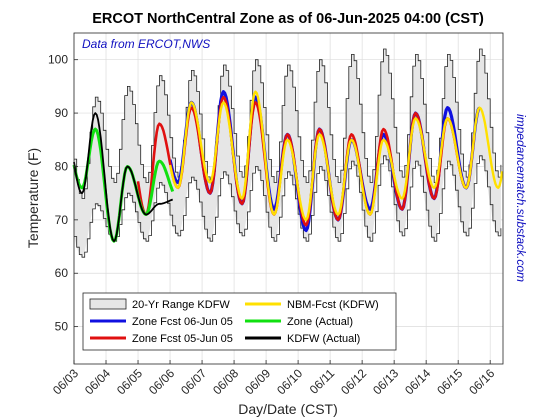  What do you see at coordinates (62, 220) in the screenshot?
I see `y-tick-label: 70` at bounding box center [62, 220].